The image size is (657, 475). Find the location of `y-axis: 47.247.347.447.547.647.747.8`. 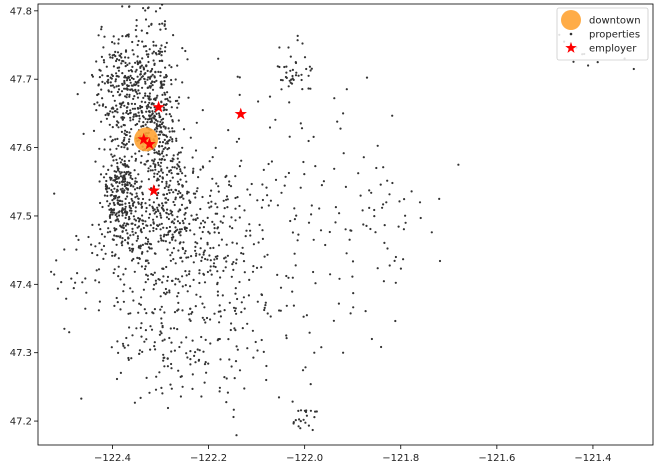

y-axis: 47.247.347.447.547.647.747.8 is located at coordinates (24, 217).